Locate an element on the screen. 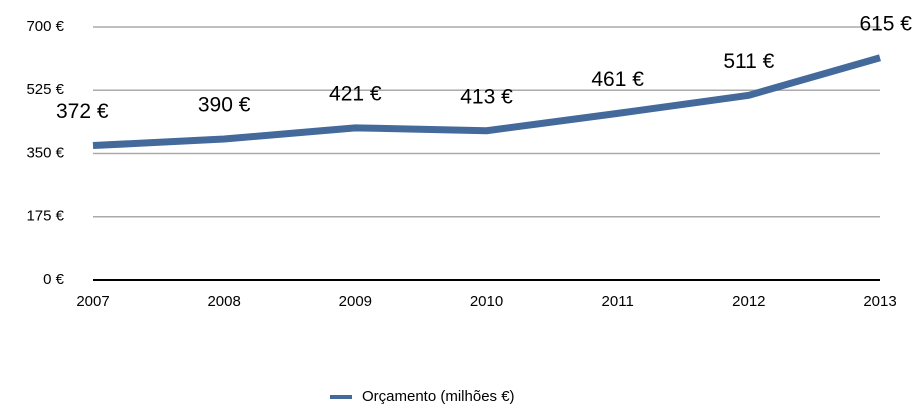 The image size is (916, 407). y-tick-label: 350 € is located at coordinates (45, 152).